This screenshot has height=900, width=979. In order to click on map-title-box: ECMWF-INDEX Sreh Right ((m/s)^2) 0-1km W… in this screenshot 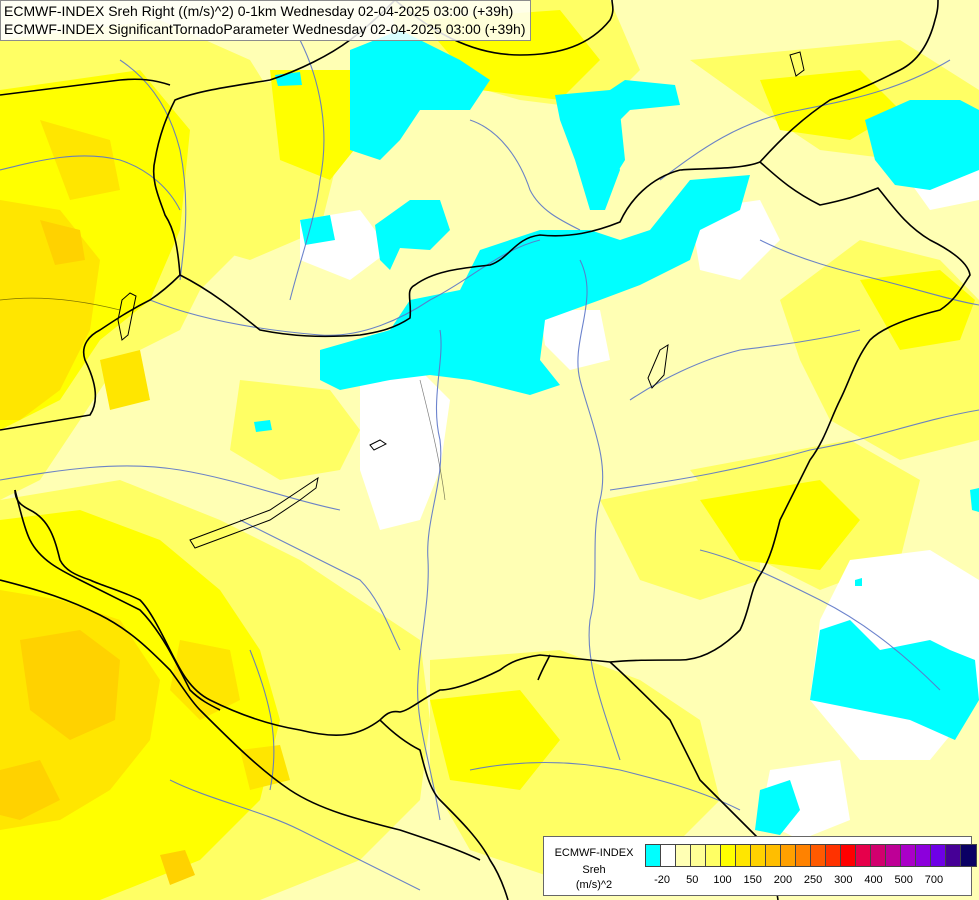, I will do `click(265, 20)`.